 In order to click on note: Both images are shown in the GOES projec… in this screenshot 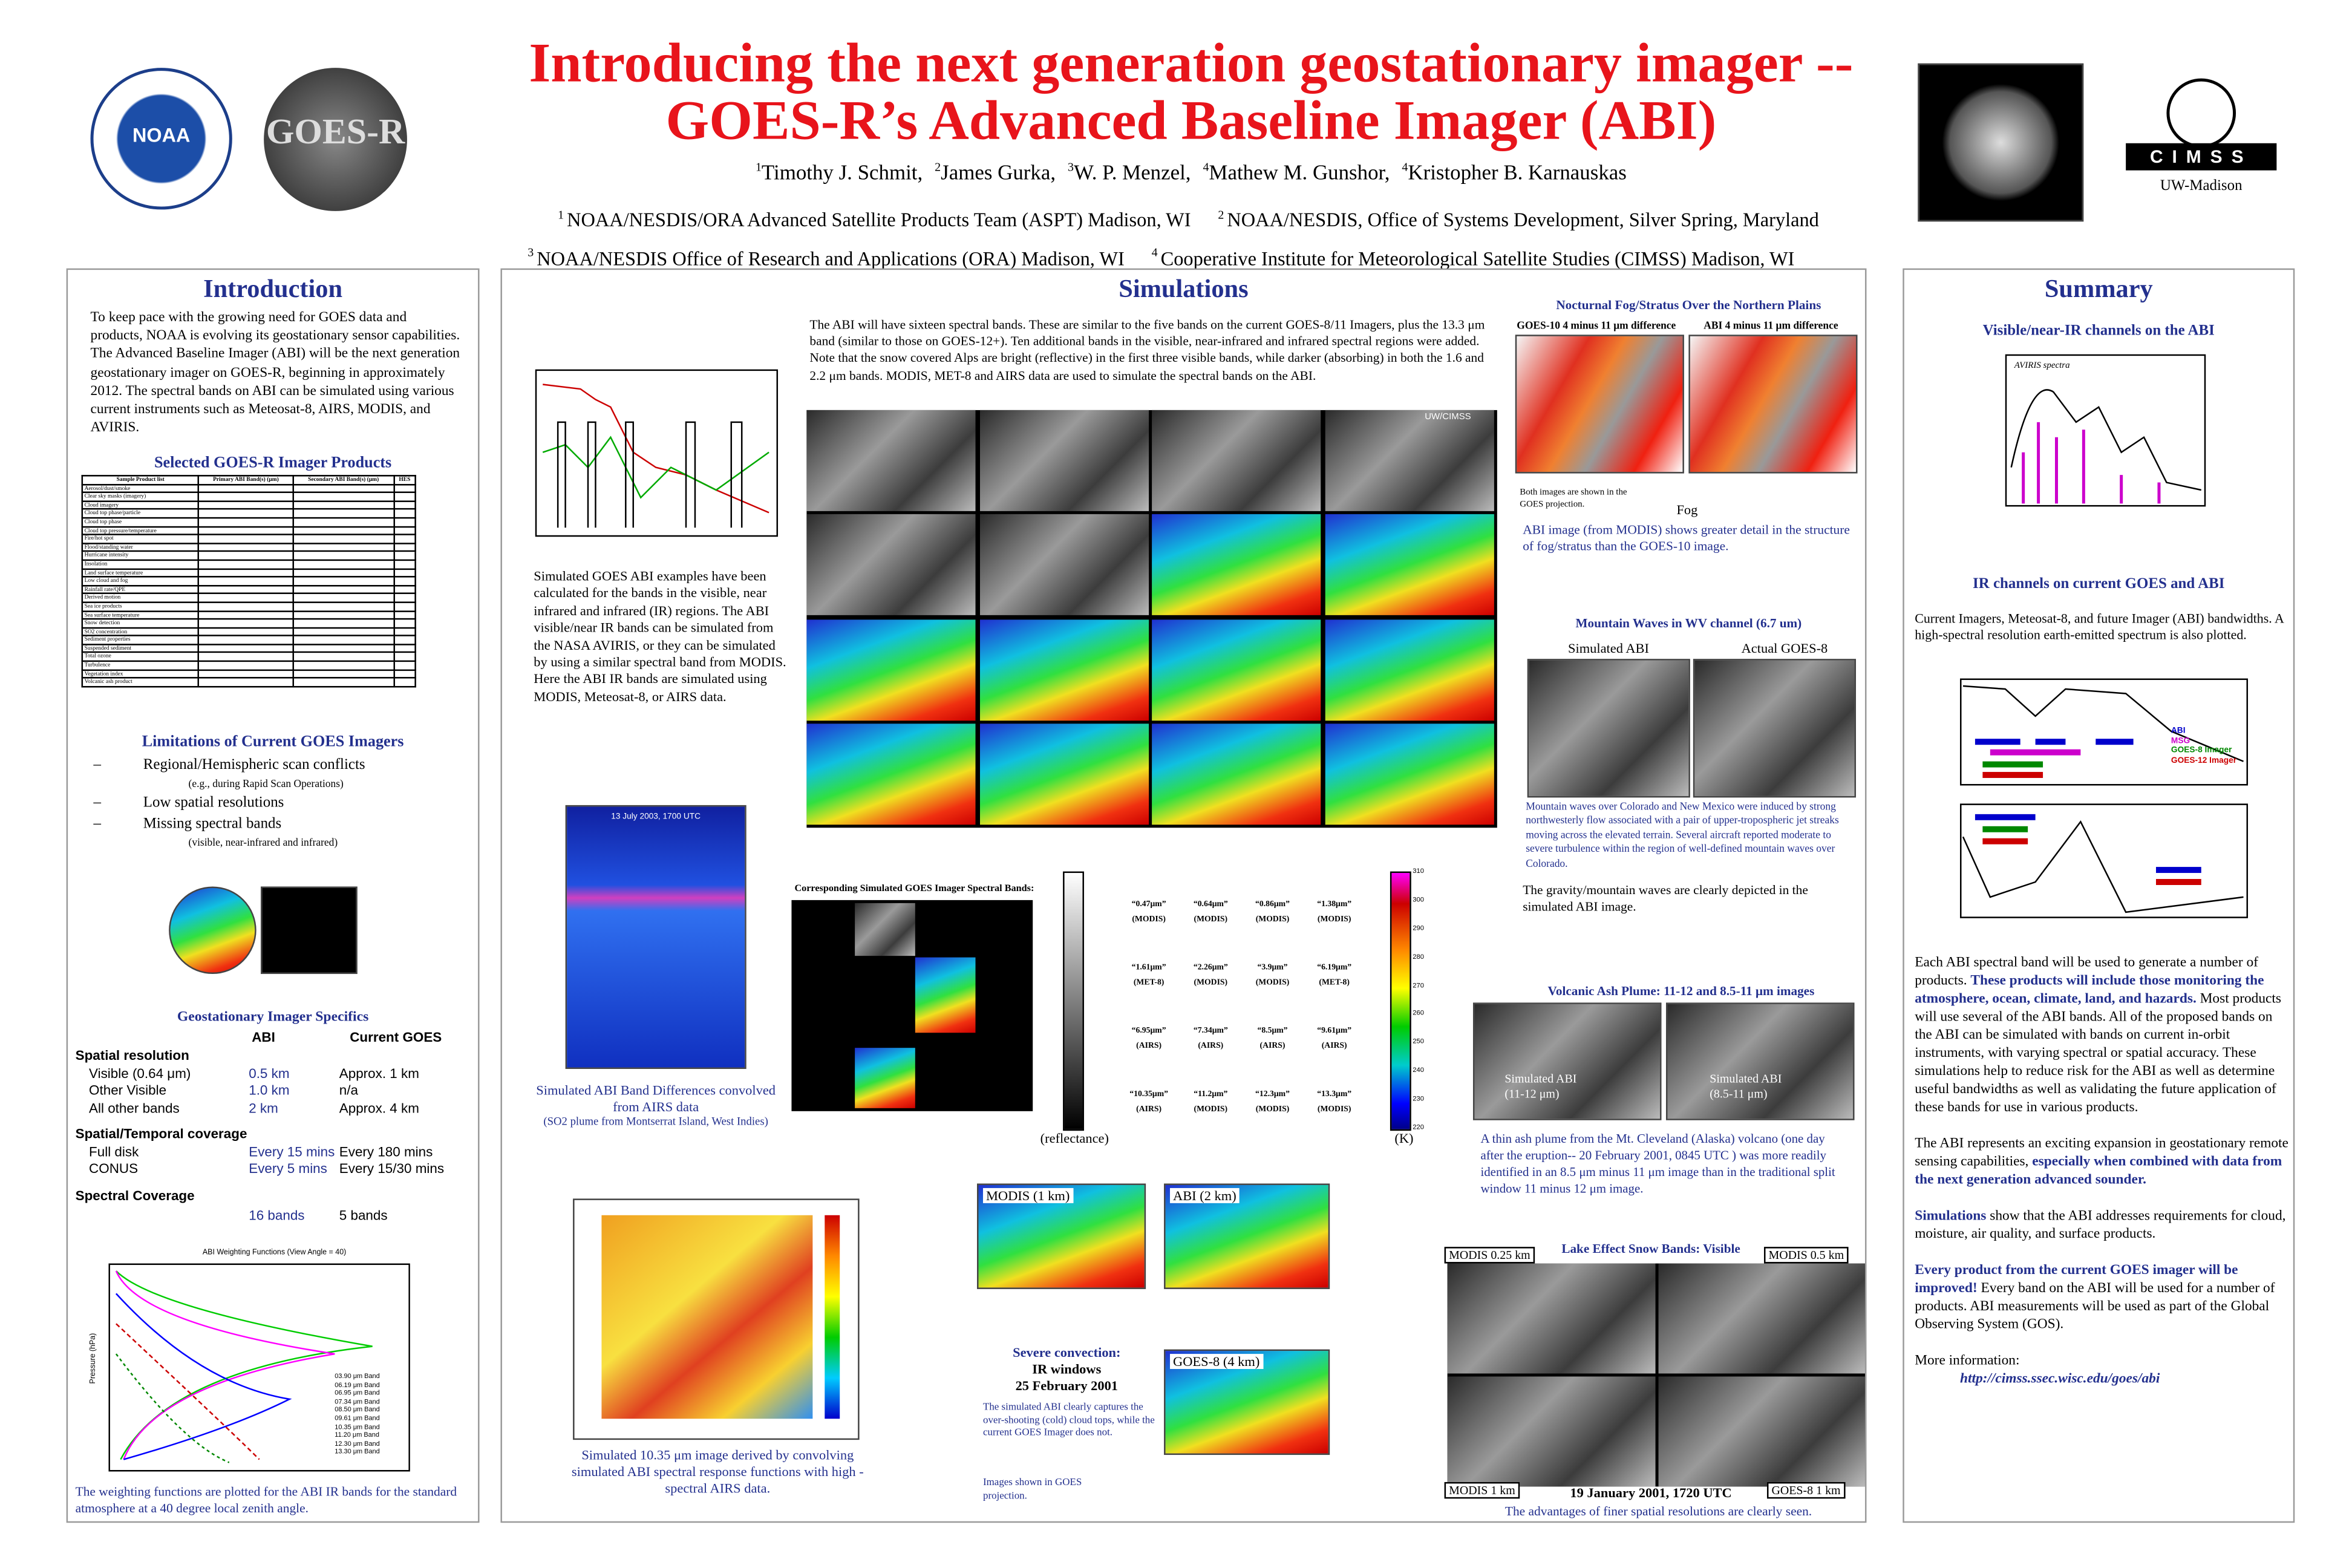, I will do `click(1573, 499)`.